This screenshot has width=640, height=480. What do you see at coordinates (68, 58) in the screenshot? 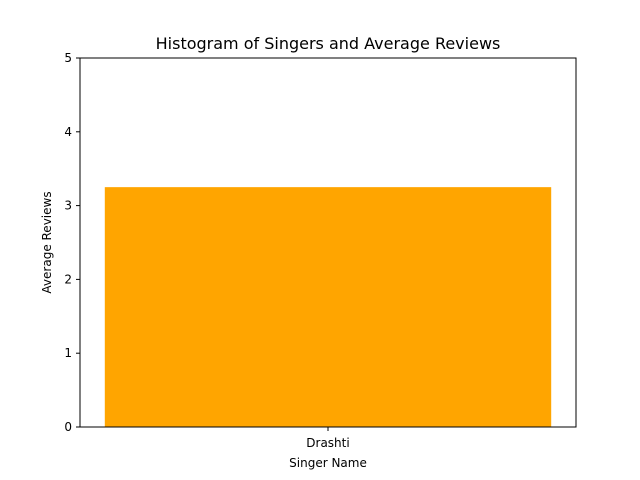
I see `y-tick-label: 5` at bounding box center [68, 58].